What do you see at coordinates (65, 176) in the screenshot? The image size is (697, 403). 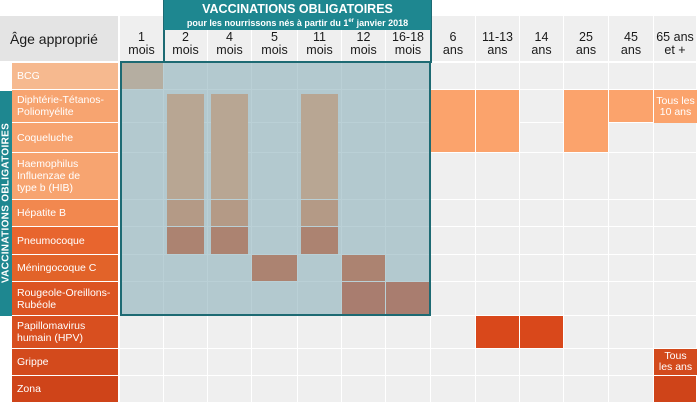 I see `vaccine-label: Haemophilus Influenzae de type b (HIB)` at bounding box center [65, 176].